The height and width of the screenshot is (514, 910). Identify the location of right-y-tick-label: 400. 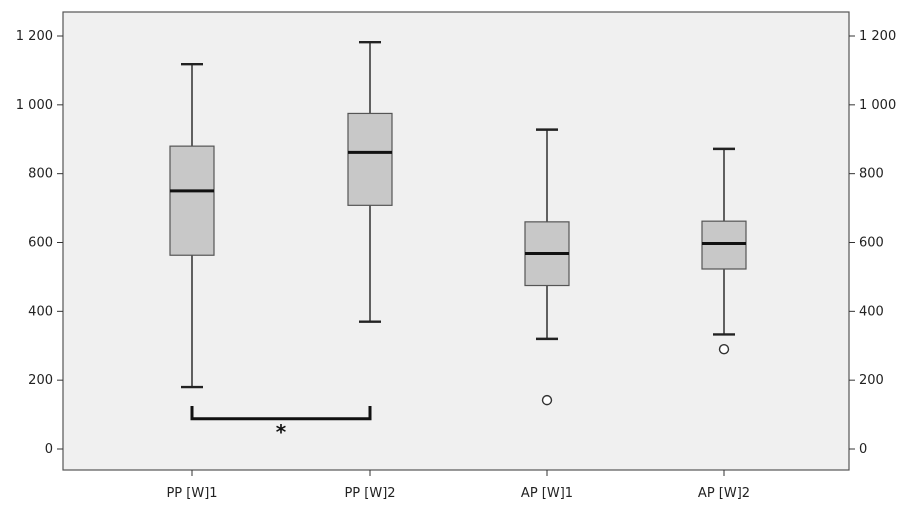
(871, 311).